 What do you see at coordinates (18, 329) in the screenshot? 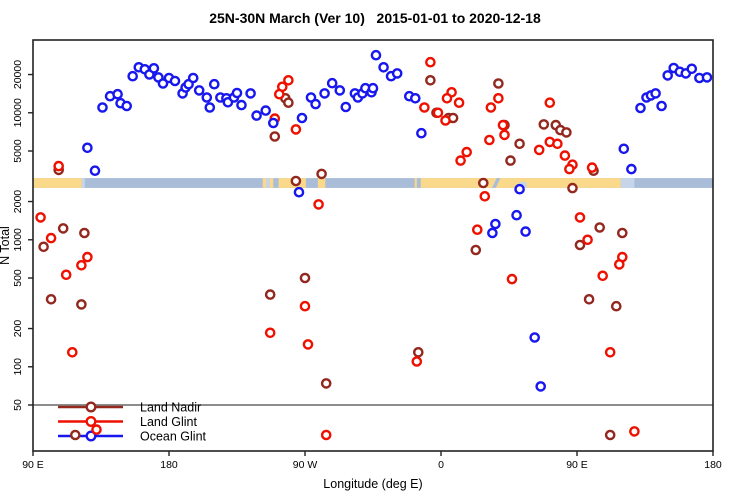
I see `y-tick-label: 200` at bounding box center [18, 329].